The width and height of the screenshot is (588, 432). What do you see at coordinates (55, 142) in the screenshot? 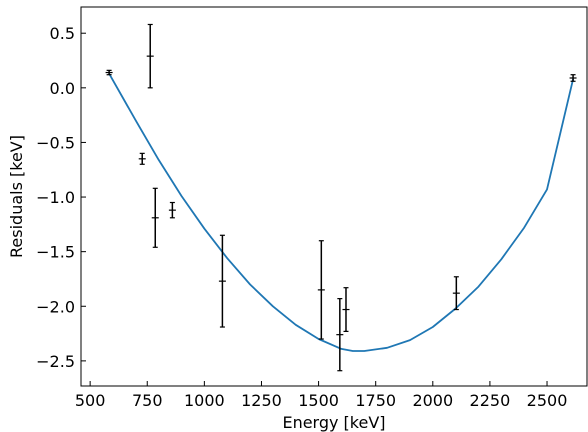
I see `y-tick-label: −0.5` at bounding box center [55, 142].